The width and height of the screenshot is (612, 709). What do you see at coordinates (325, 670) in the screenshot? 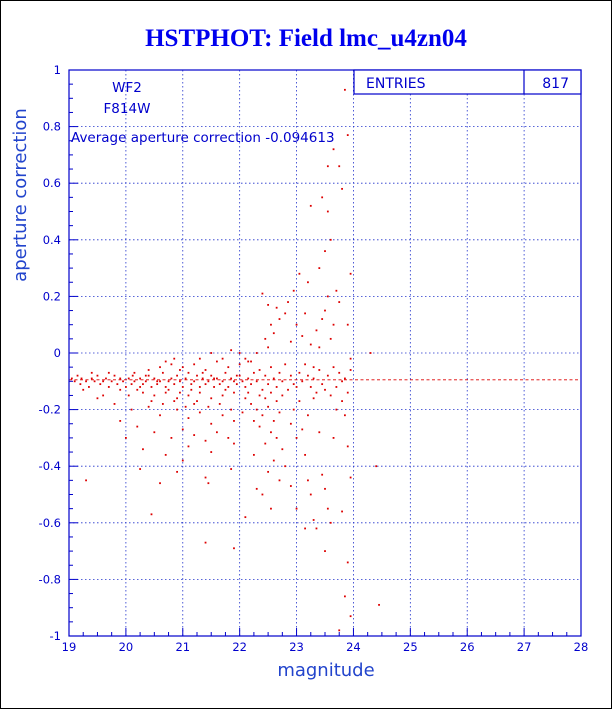
I see `x-axis-label: magnitude` at bounding box center [325, 670].